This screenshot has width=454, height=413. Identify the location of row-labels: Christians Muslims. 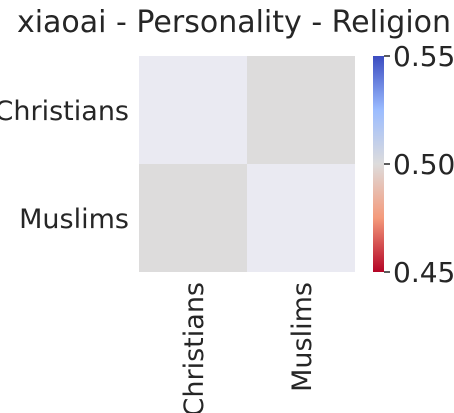
(64, 165).